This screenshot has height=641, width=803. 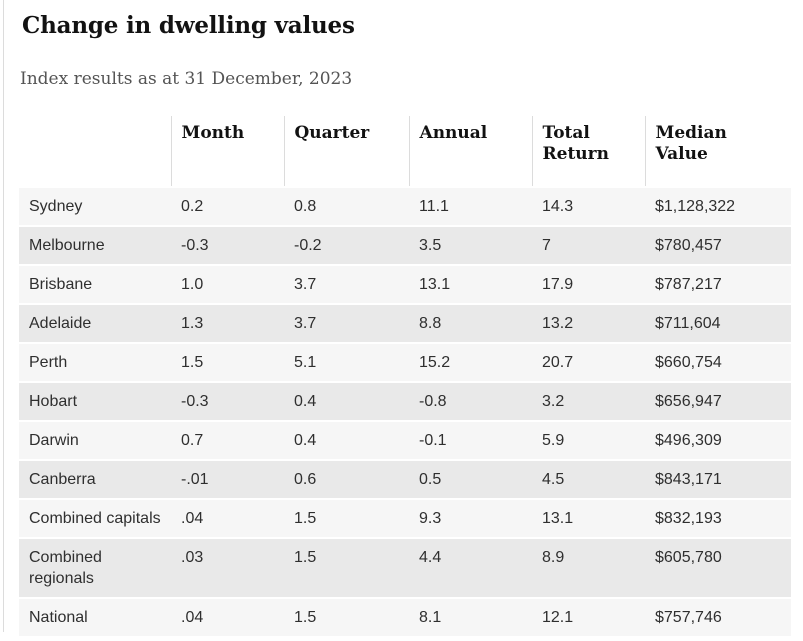 What do you see at coordinates (95, 616) in the screenshot?
I see `row-label: National` at bounding box center [95, 616].